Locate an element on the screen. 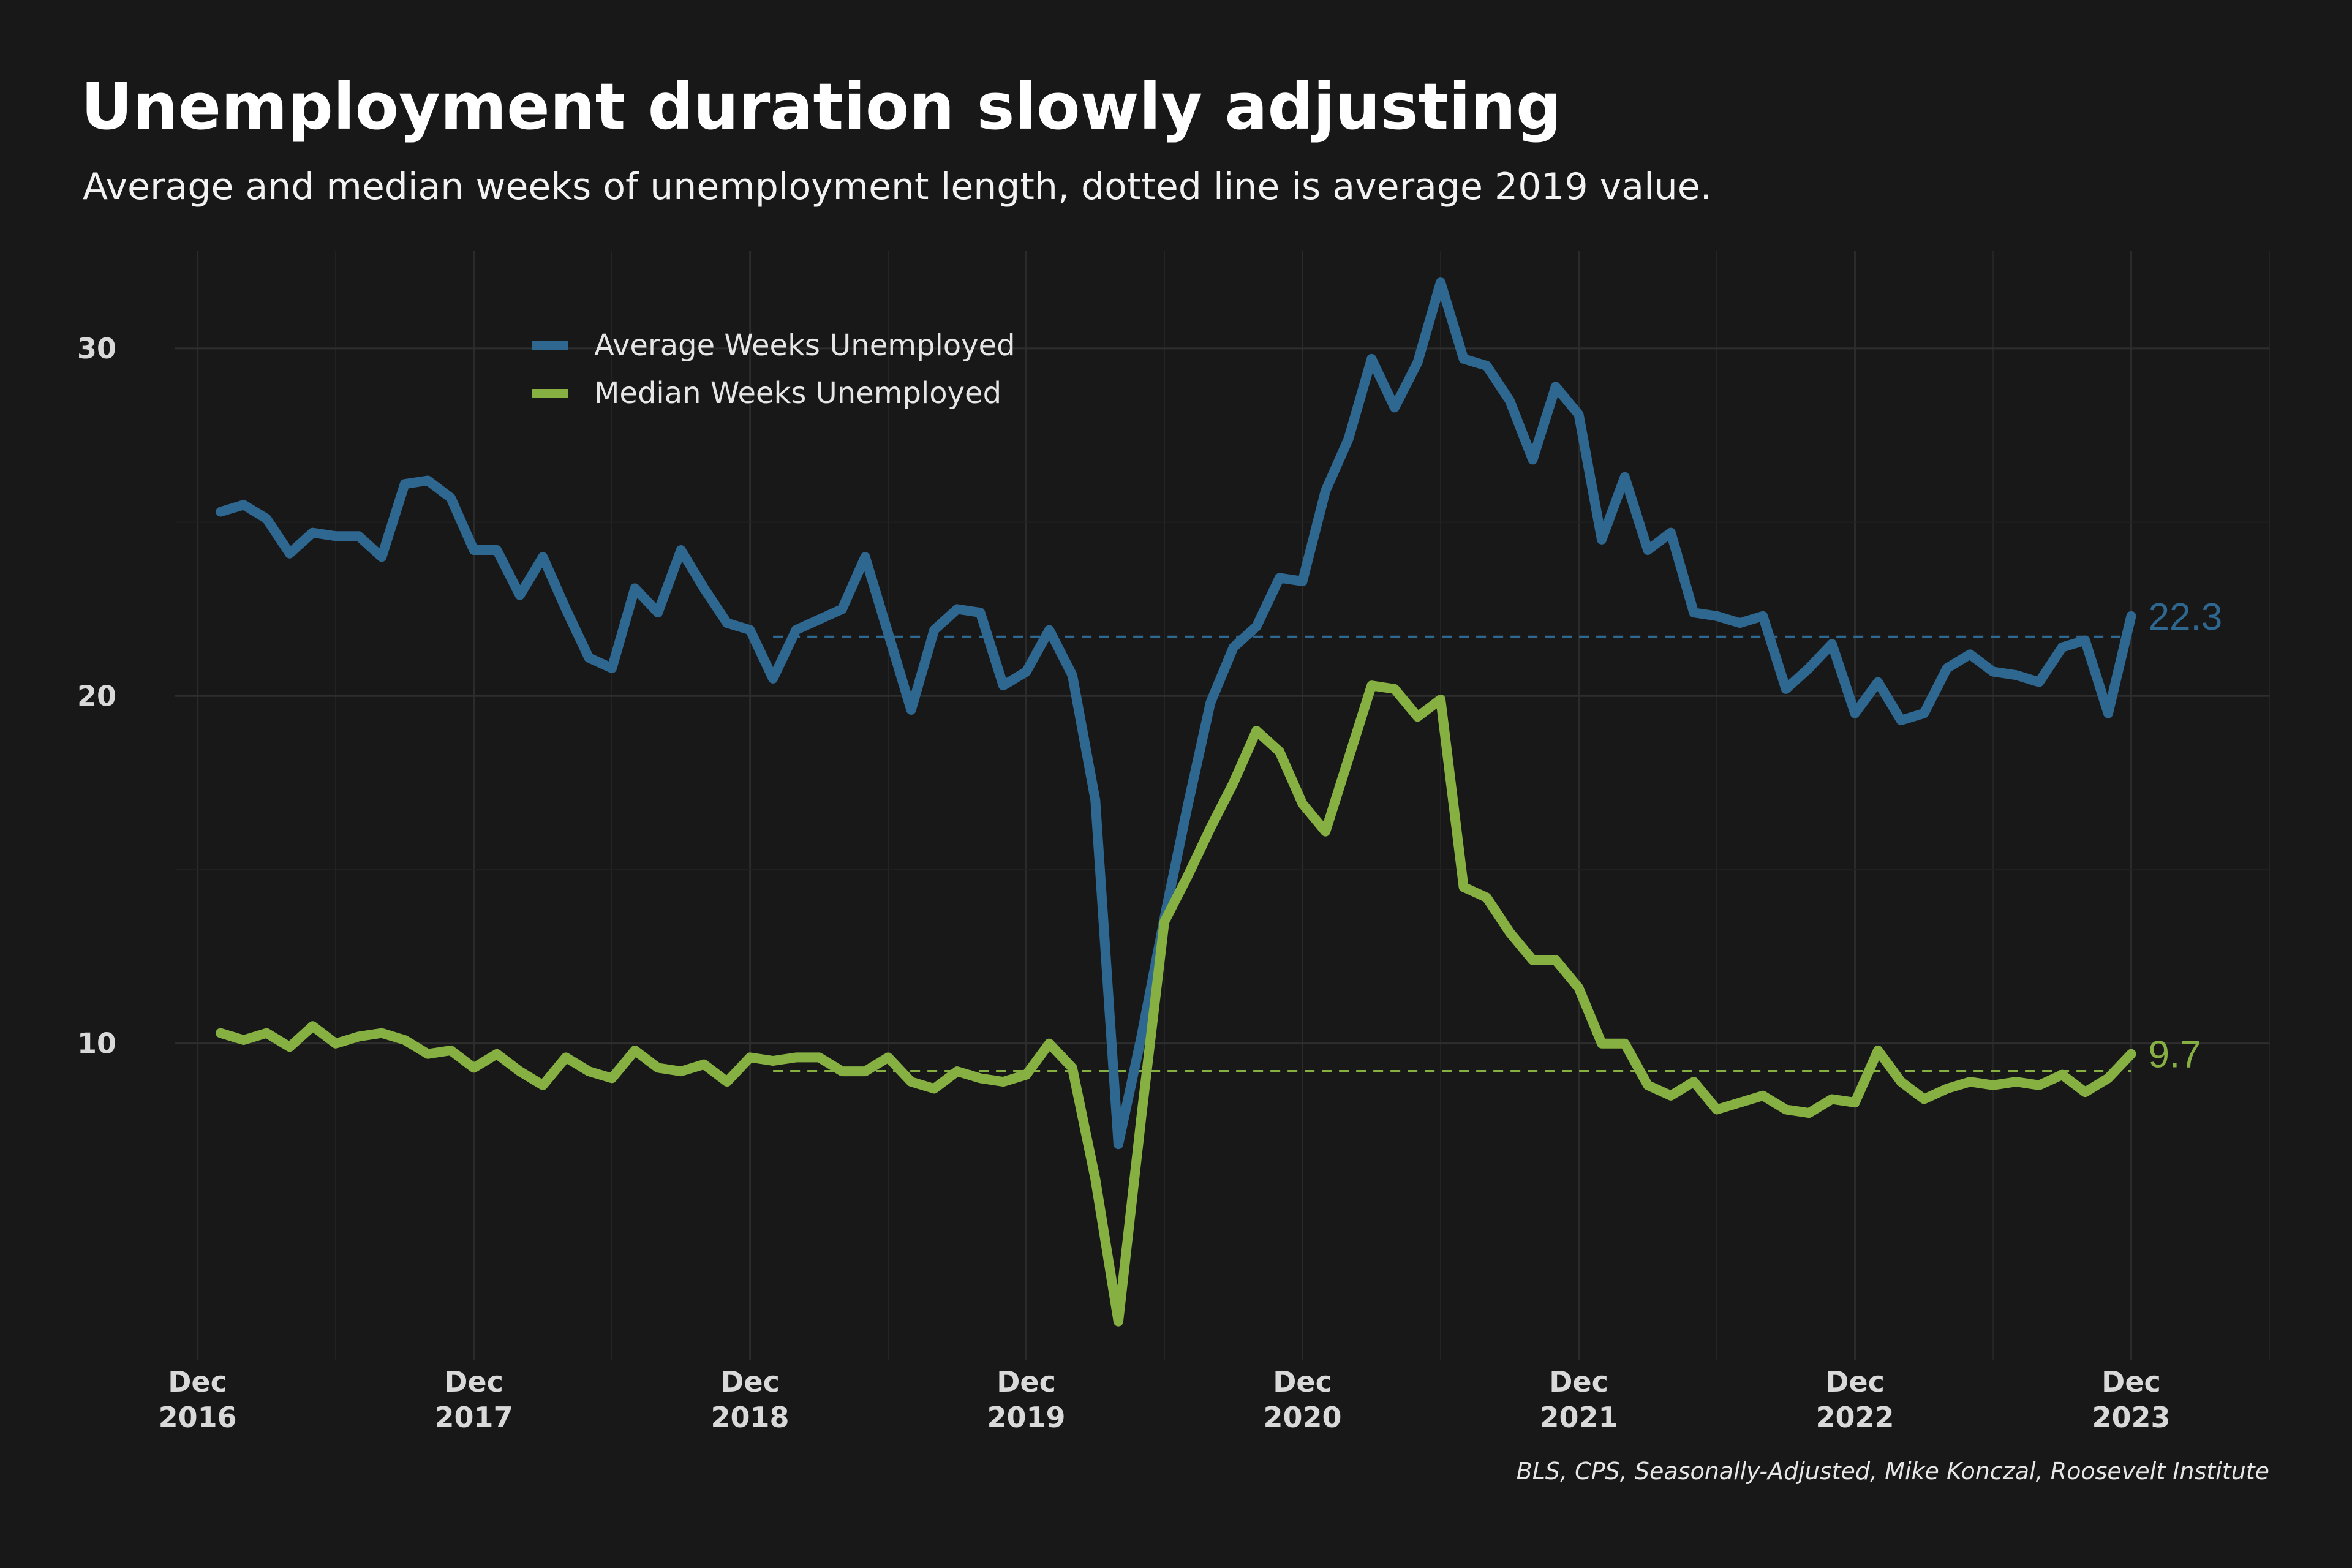  x-tick-label: 2018 is located at coordinates (750, 1417).